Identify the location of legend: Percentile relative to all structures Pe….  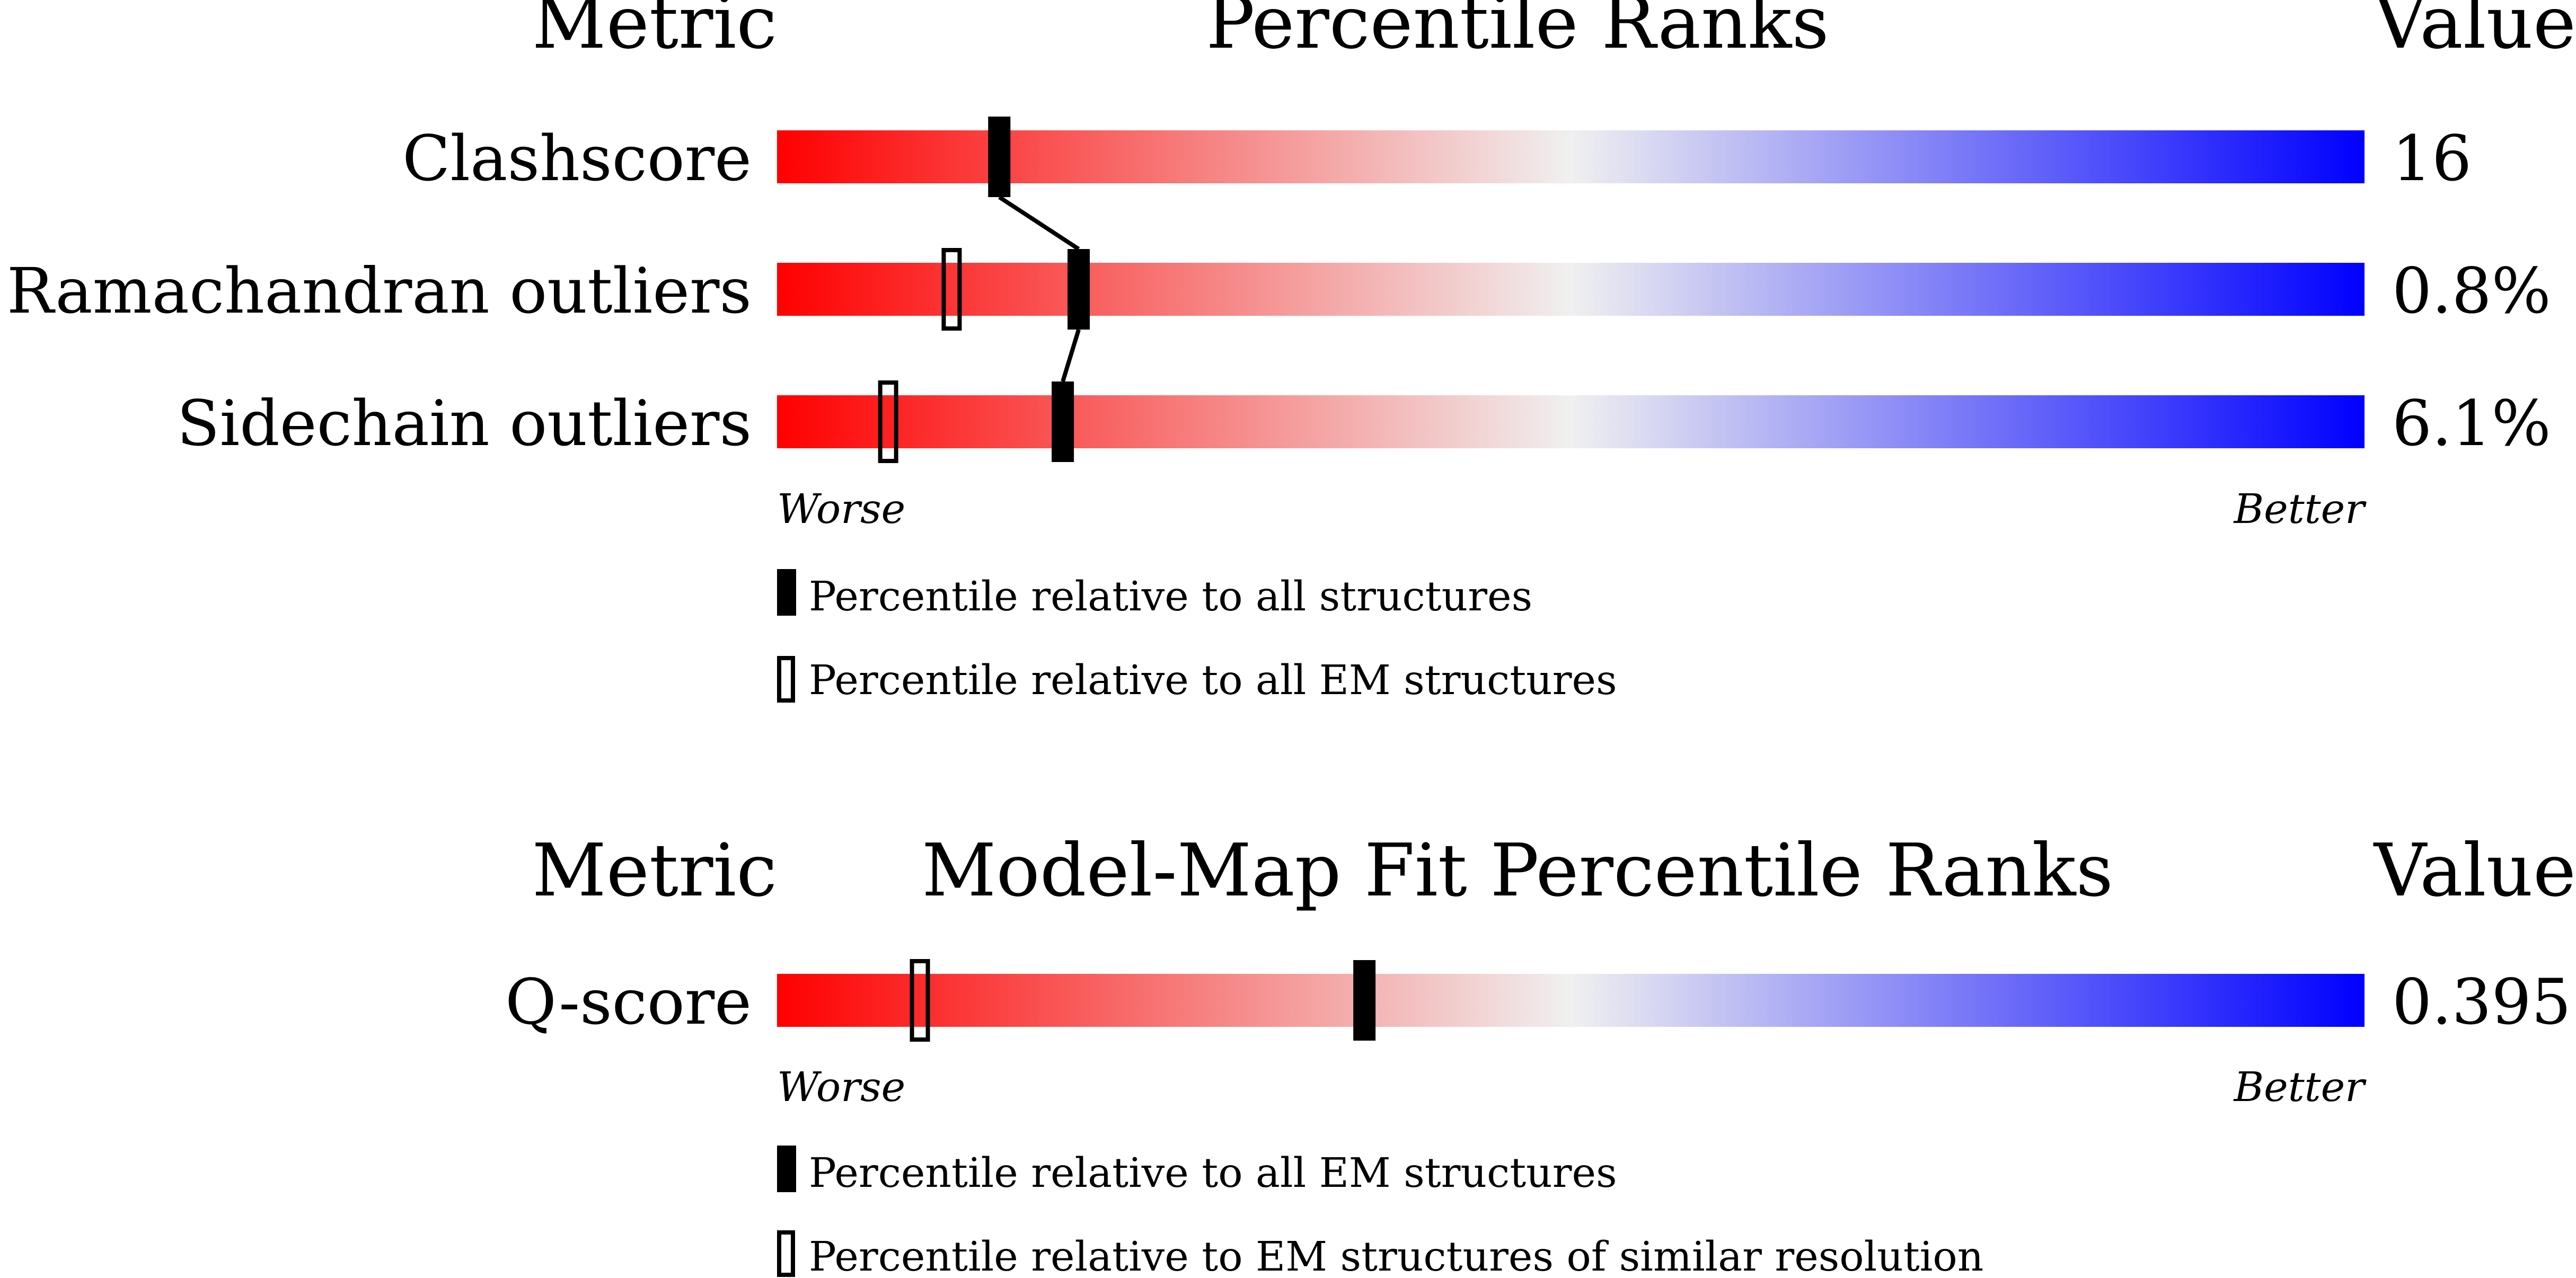
(1197, 636).